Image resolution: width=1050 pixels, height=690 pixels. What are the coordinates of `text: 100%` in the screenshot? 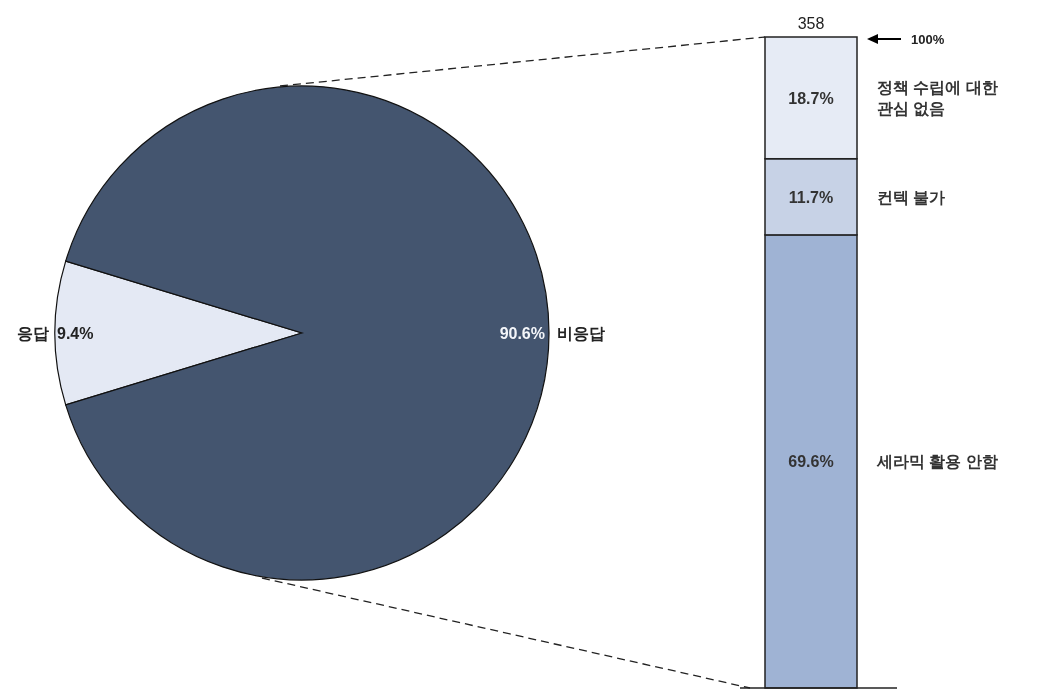 It's located at (928, 39).